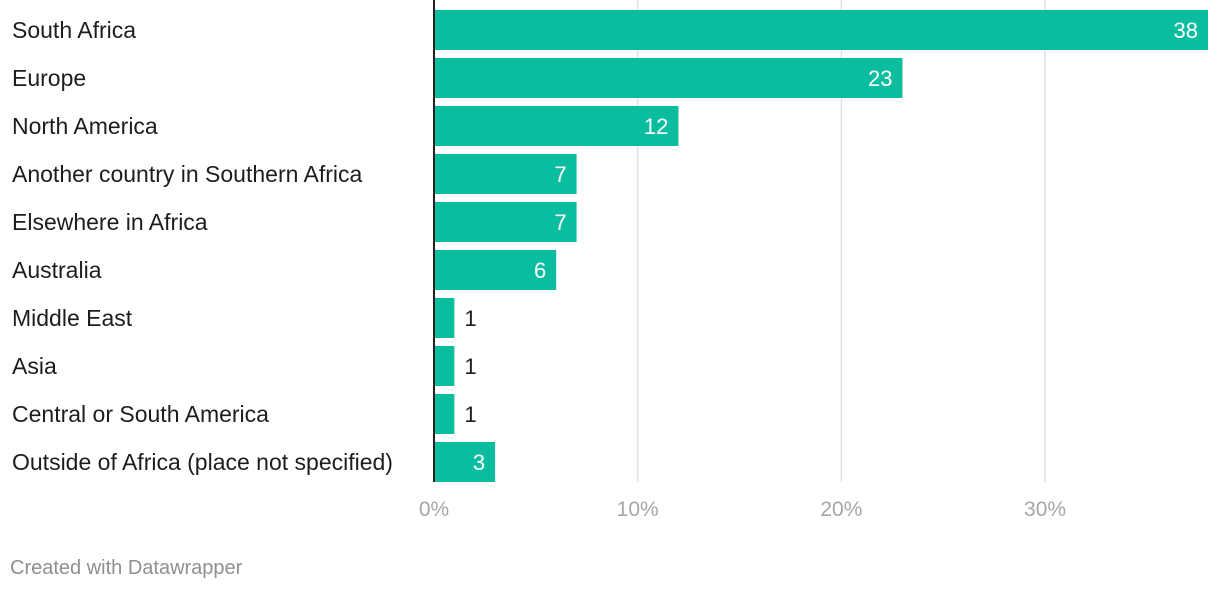  What do you see at coordinates (187, 174) in the screenshot?
I see `category-label: Another country in Southern Africa` at bounding box center [187, 174].